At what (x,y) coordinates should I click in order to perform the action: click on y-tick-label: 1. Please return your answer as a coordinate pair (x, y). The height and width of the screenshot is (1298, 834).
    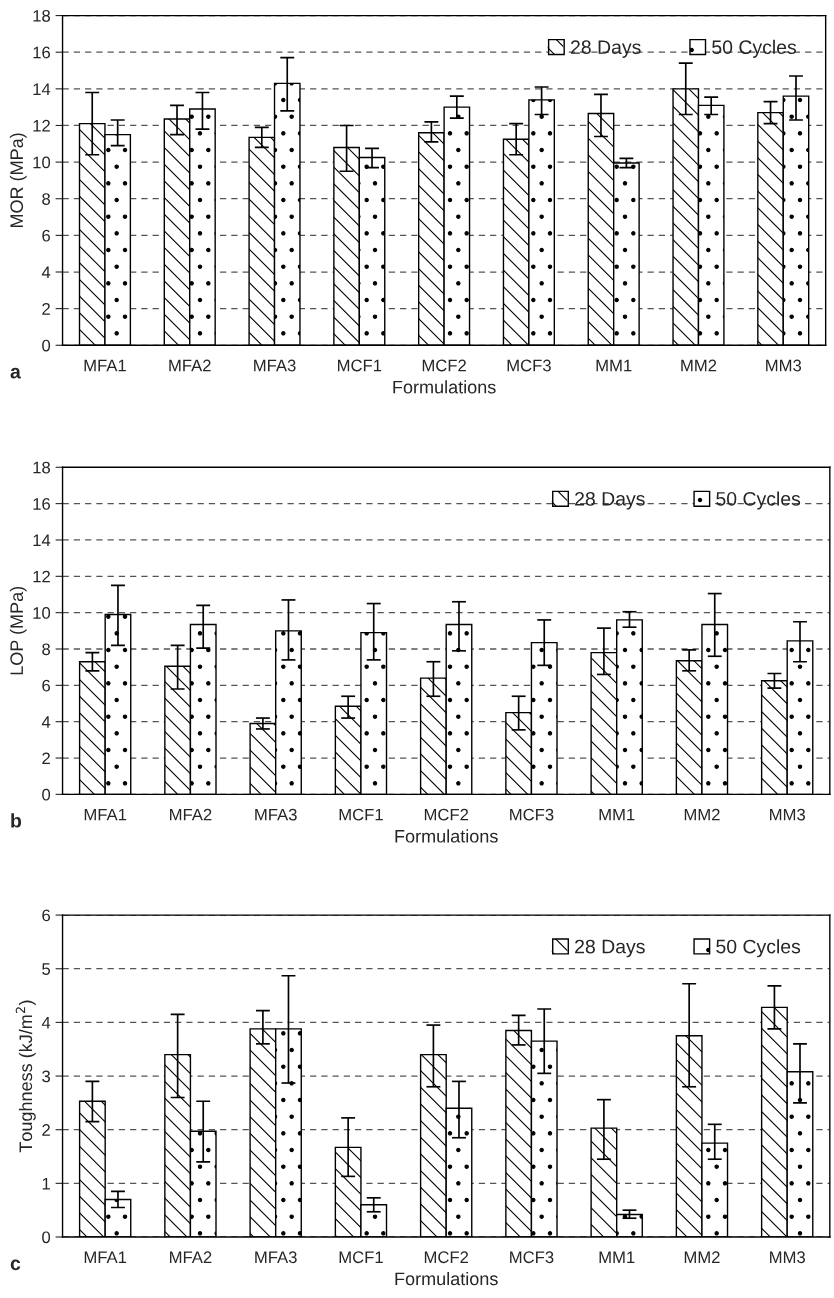
    Looking at the image, I should click on (46, 1183).